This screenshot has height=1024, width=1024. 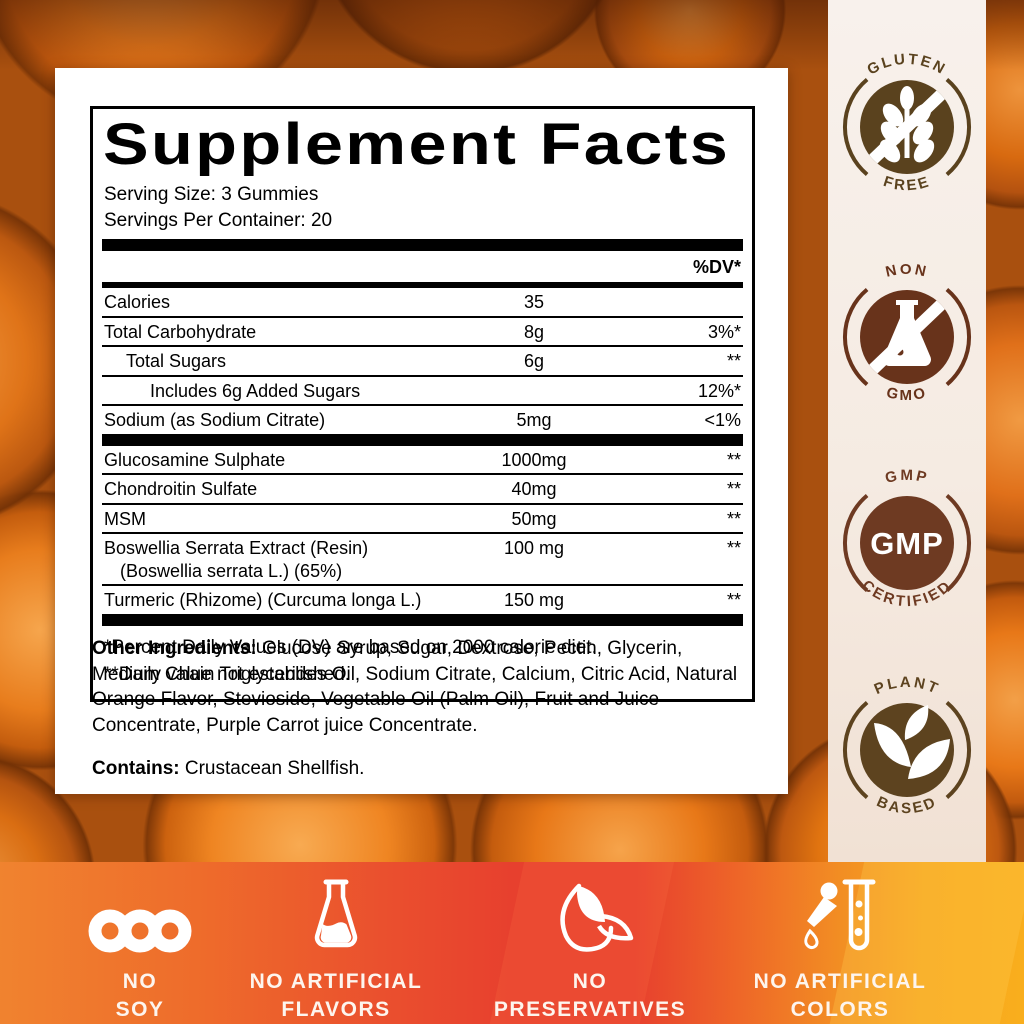 What do you see at coordinates (422, 303) in the screenshot?
I see `nutrient-row-calories: Calories 35` at bounding box center [422, 303].